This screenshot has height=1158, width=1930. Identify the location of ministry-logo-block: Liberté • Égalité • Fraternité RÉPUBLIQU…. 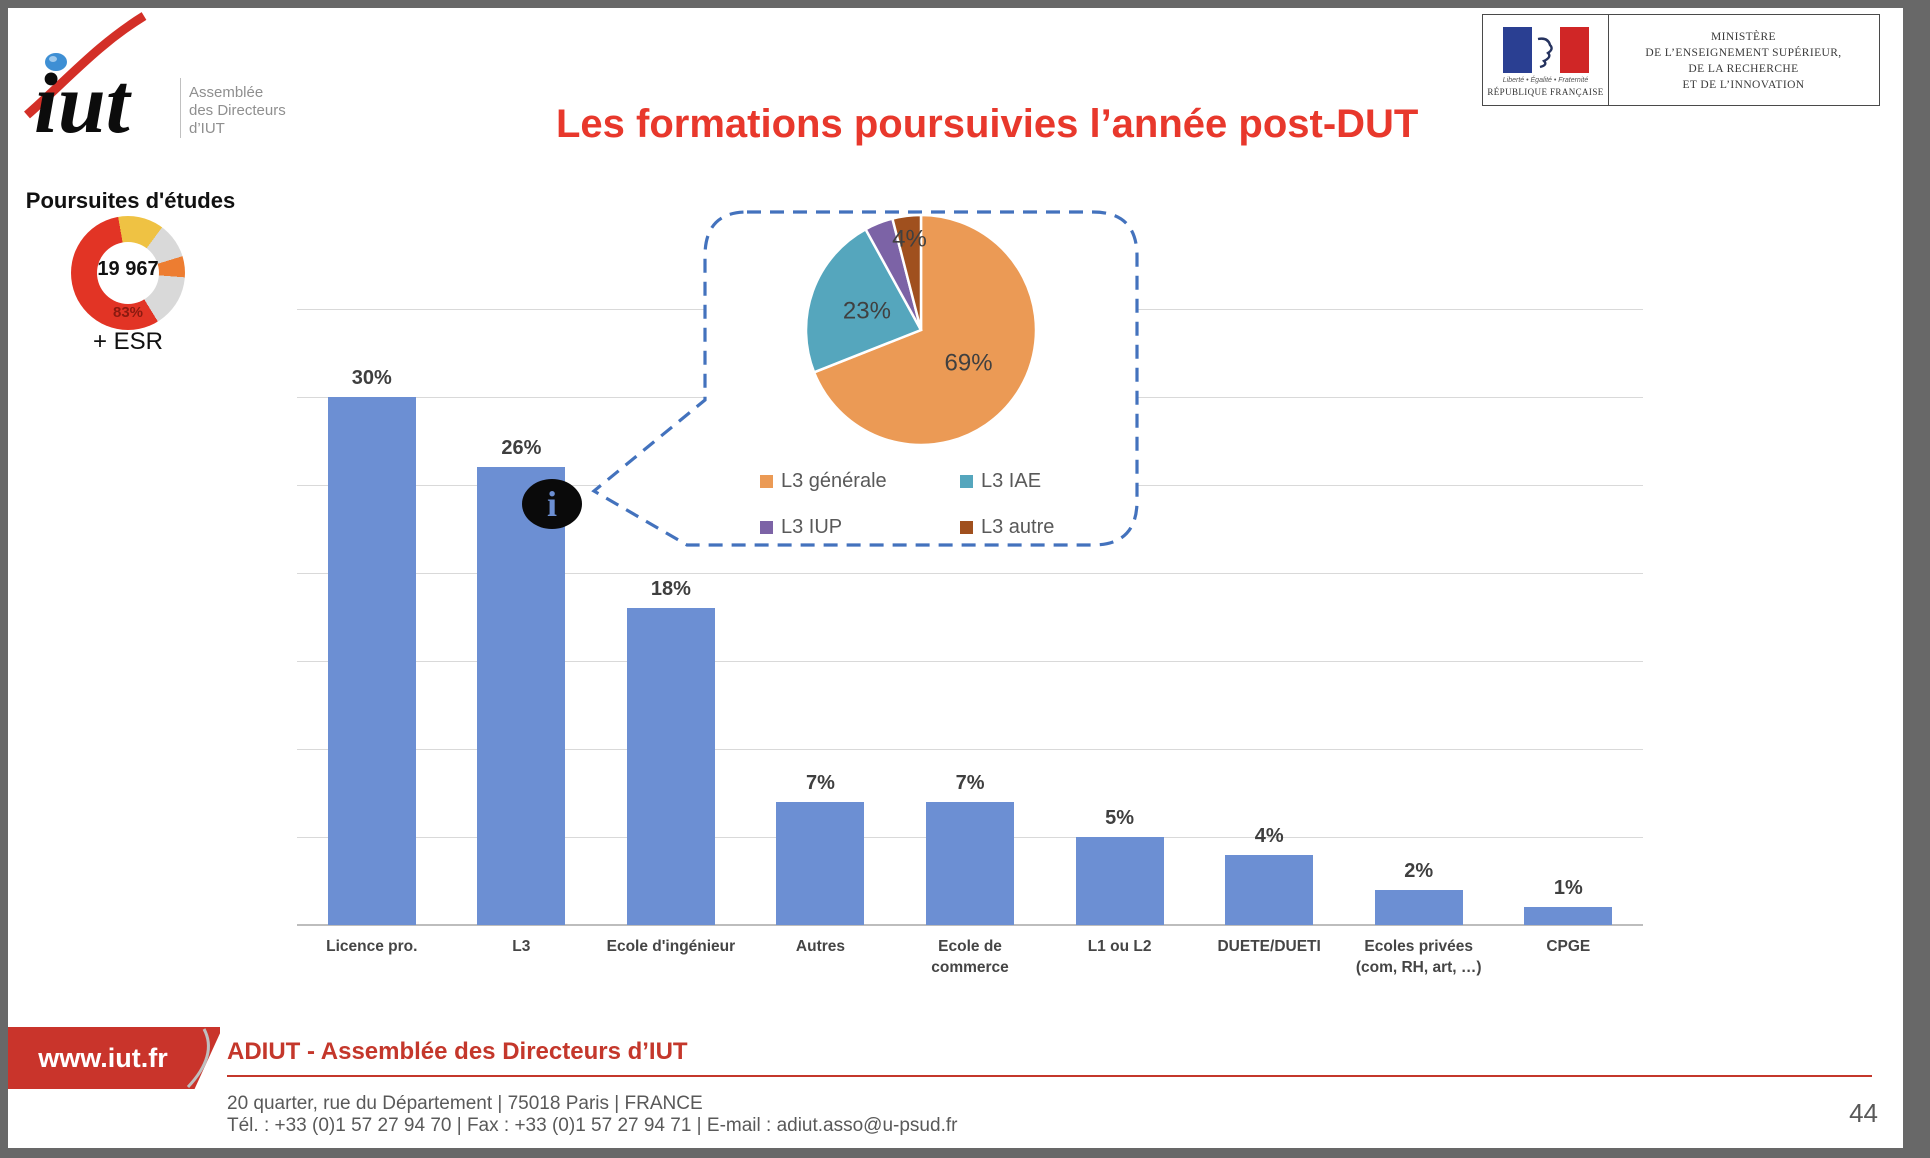
(1681, 60).